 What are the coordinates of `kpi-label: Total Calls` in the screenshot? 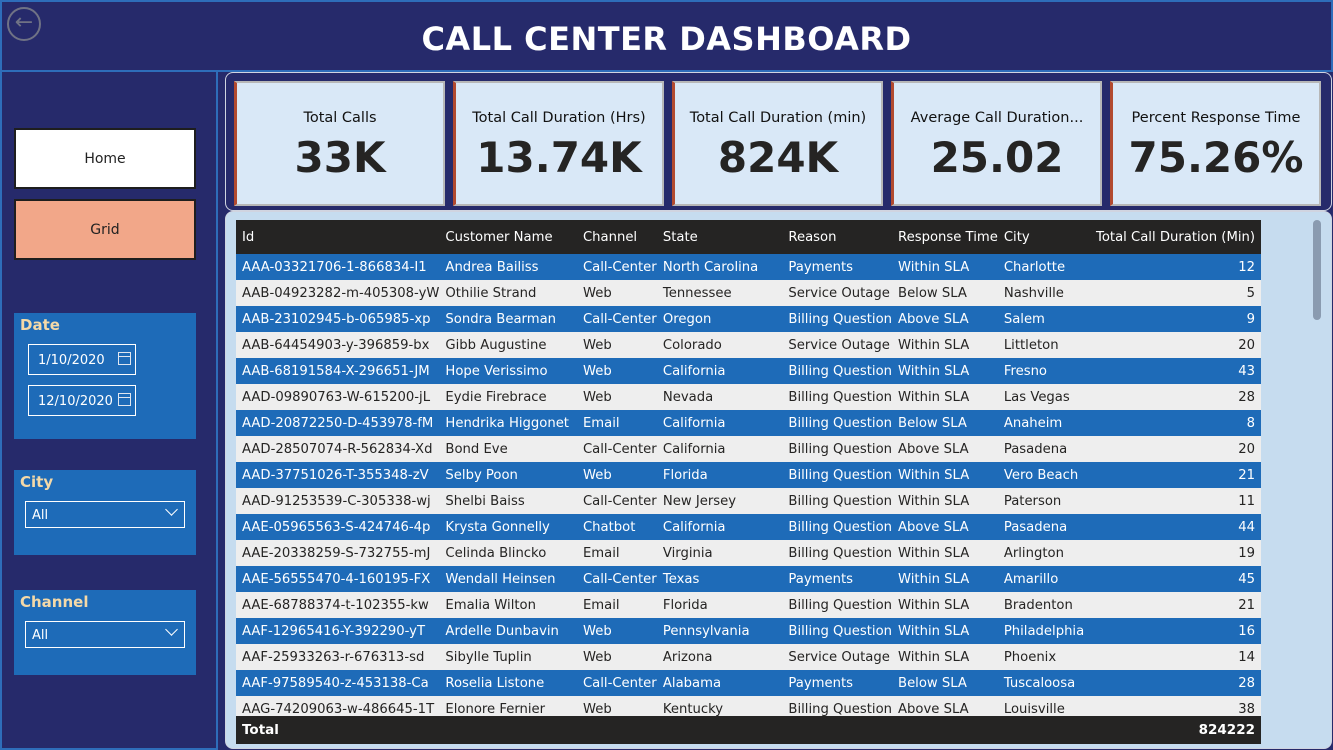 It's located at (340, 118).